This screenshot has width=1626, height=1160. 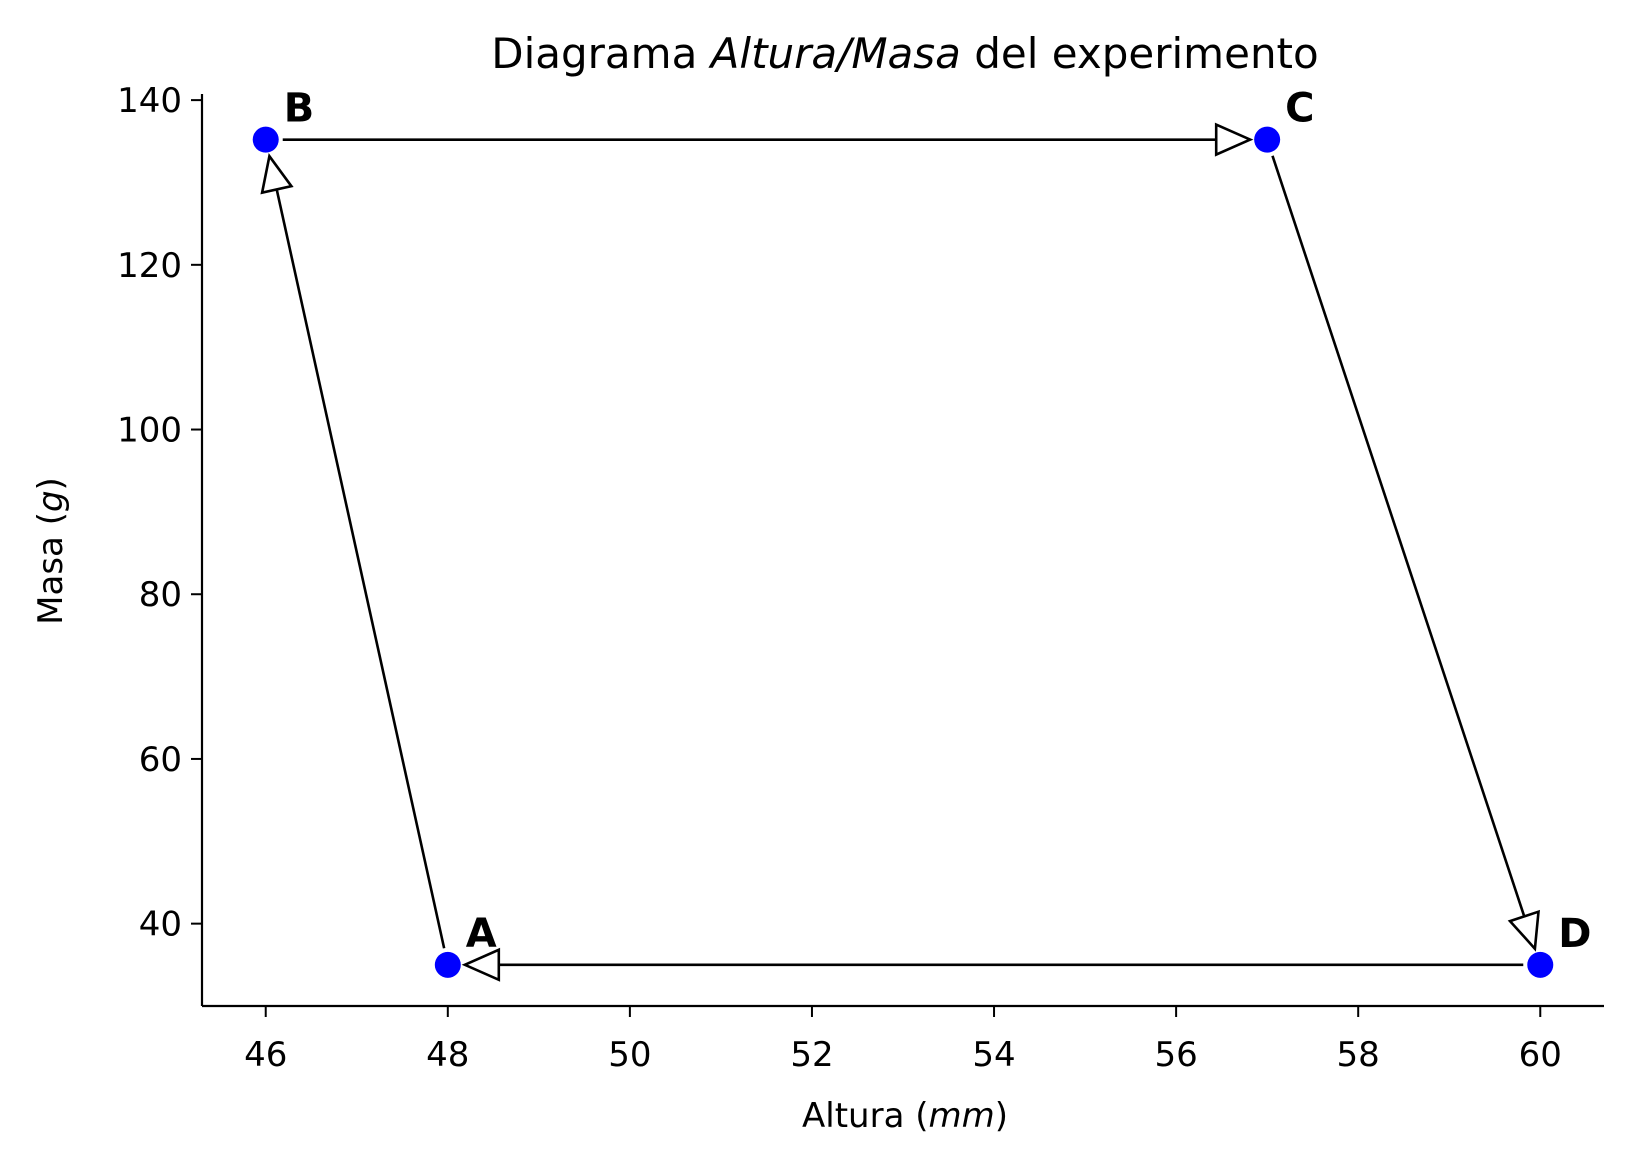 What do you see at coordinates (149, 101) in the screenshot?
I see `y-tick-label: 140` at bounding box center [149, 101].